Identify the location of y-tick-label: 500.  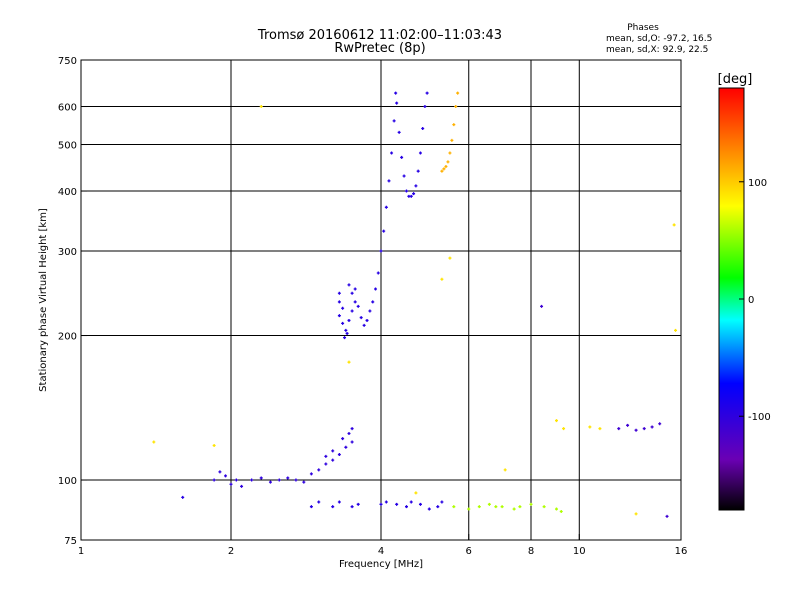
(67, 146).